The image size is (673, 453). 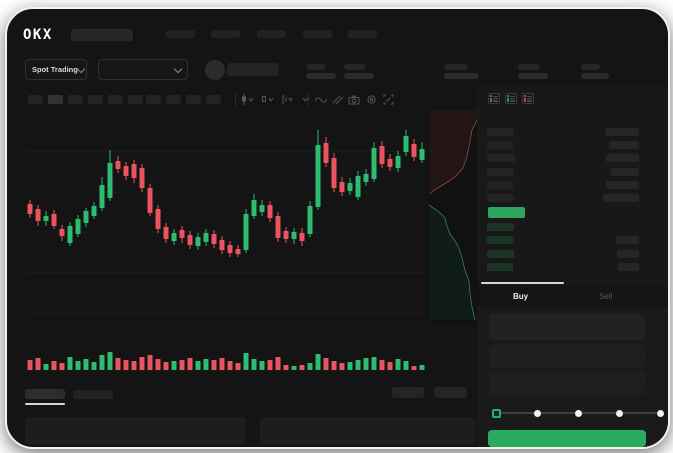 I want to click on tab-buy: Buy, so click(x=521, y=296).